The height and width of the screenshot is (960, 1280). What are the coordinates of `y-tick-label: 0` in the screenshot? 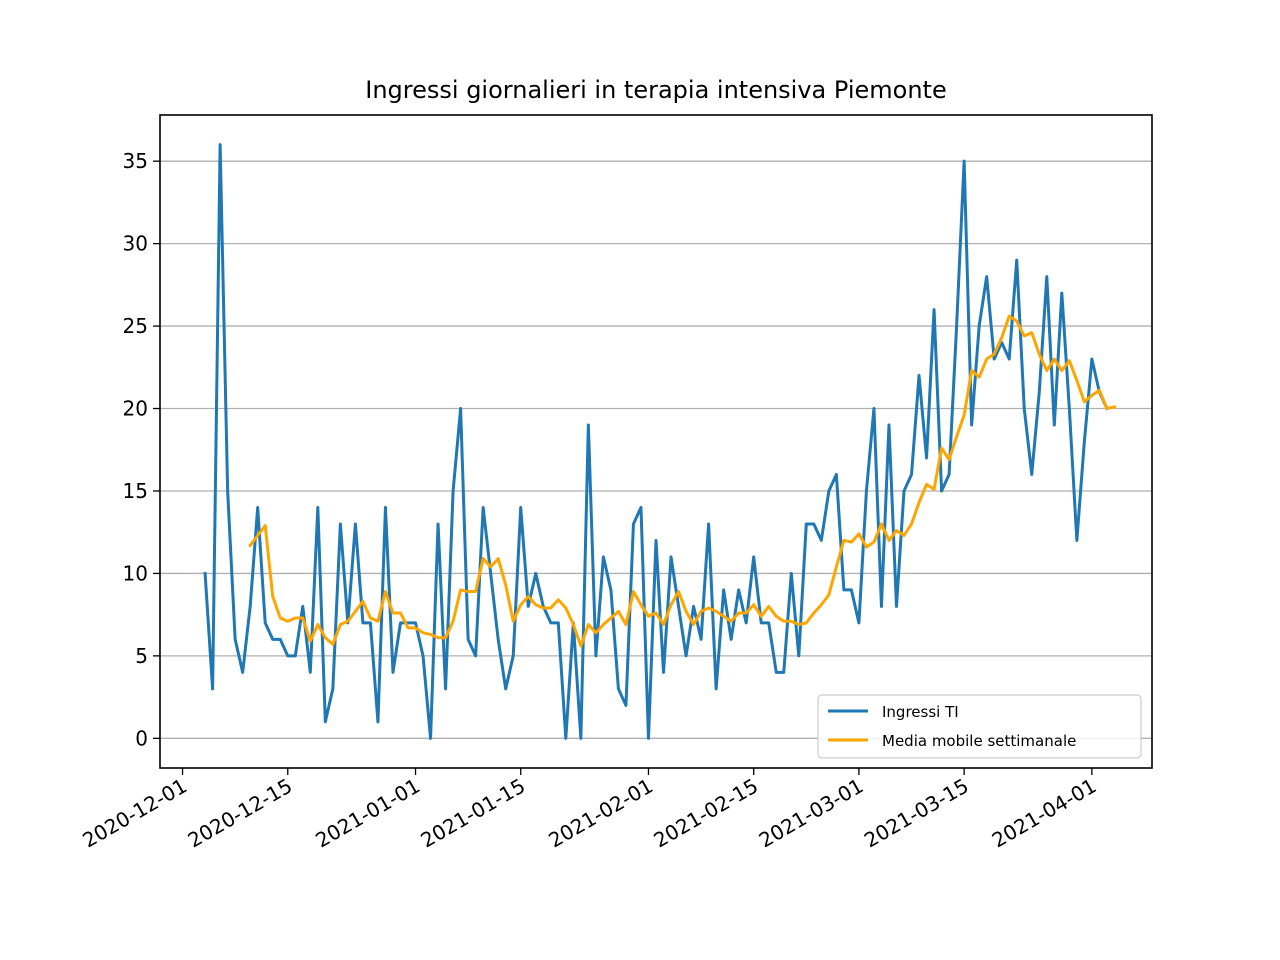 It's located at (141, 738).